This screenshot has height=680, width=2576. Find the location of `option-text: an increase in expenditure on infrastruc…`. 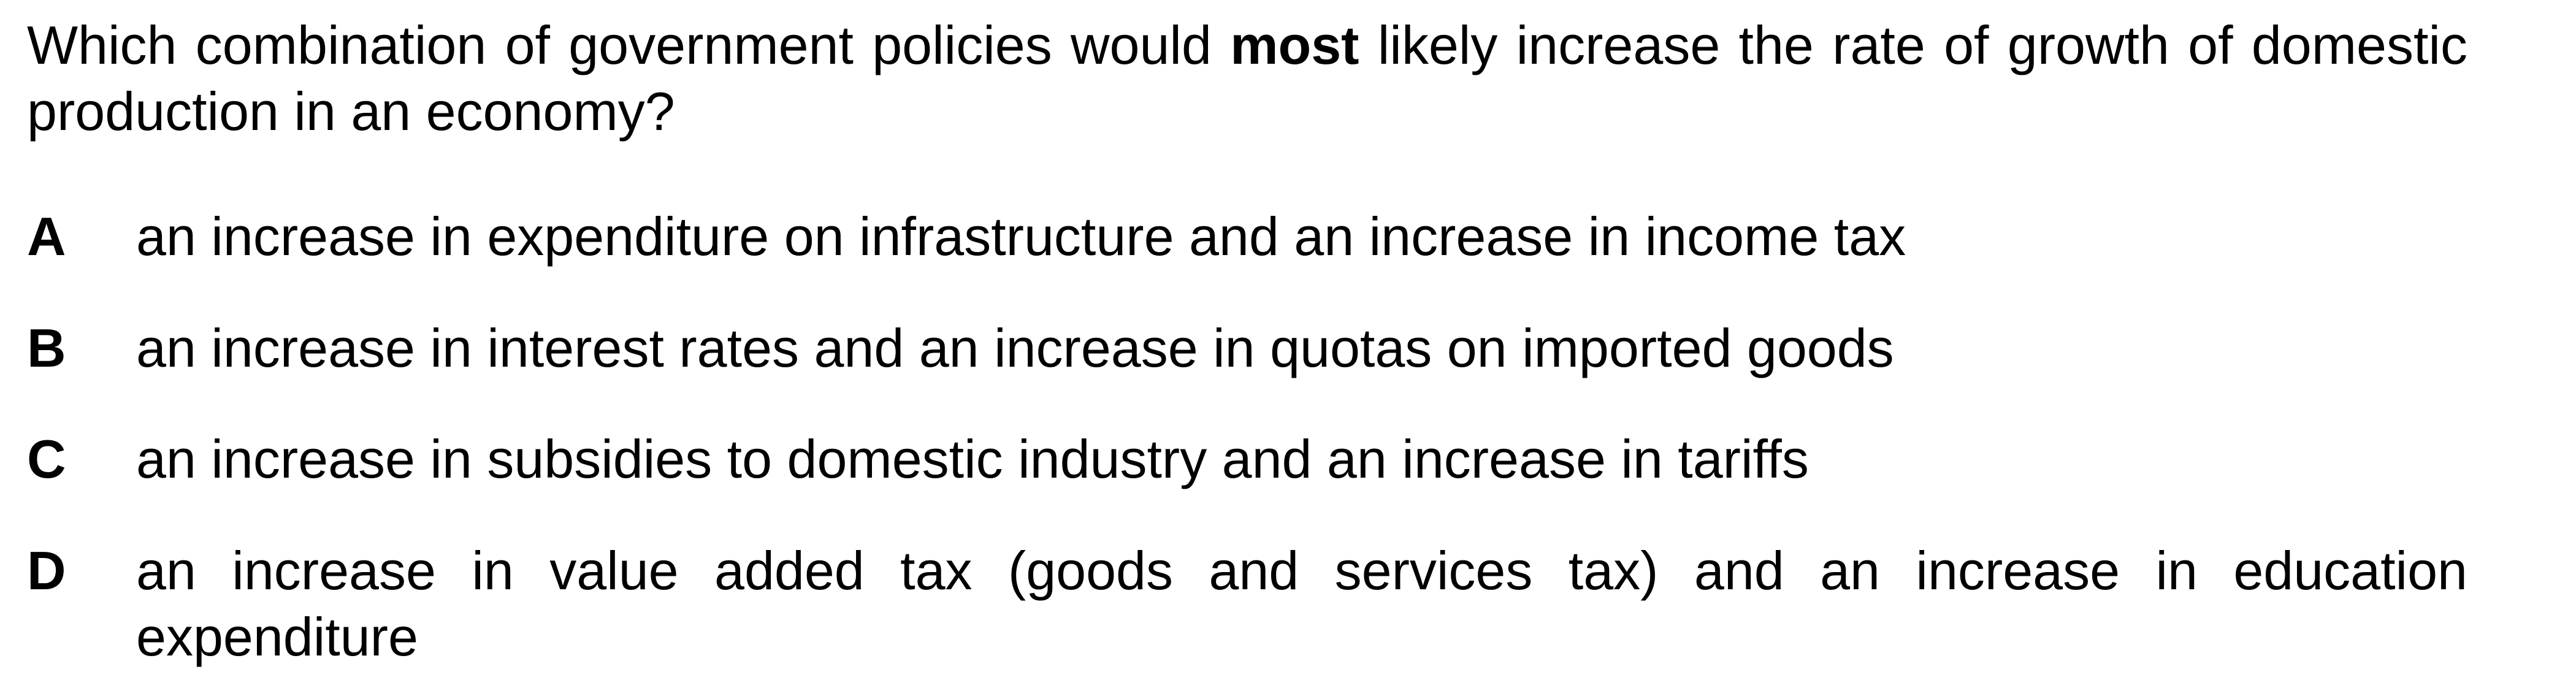

option-text: an increase in expenditure on infrastruc… is located at coordinates (1021, 236).